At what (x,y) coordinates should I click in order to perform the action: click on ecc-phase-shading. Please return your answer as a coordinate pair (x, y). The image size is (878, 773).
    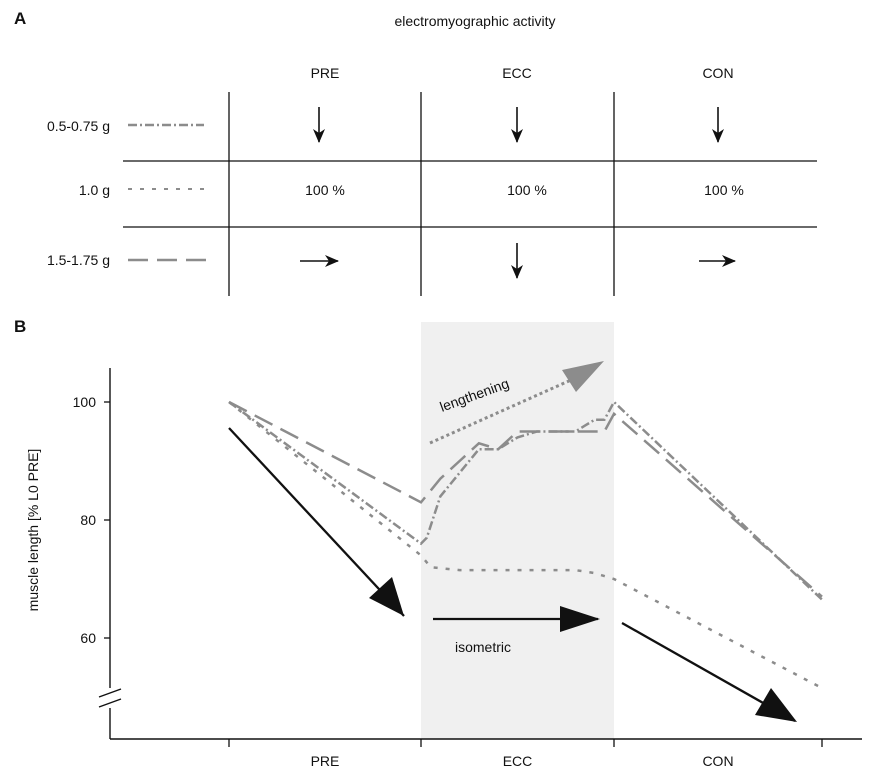
    Looking at the image, I should click on (517, 530).